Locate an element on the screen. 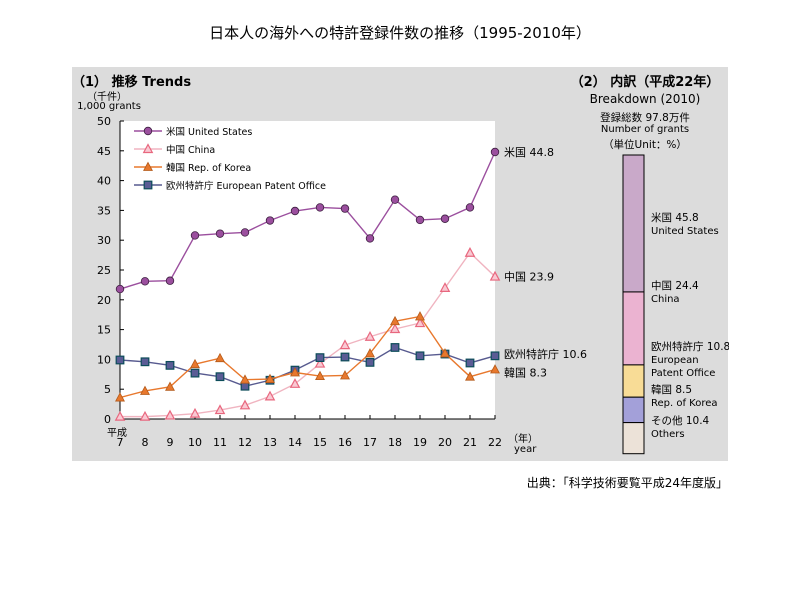  series-korea is located at coordinates (307, 356).